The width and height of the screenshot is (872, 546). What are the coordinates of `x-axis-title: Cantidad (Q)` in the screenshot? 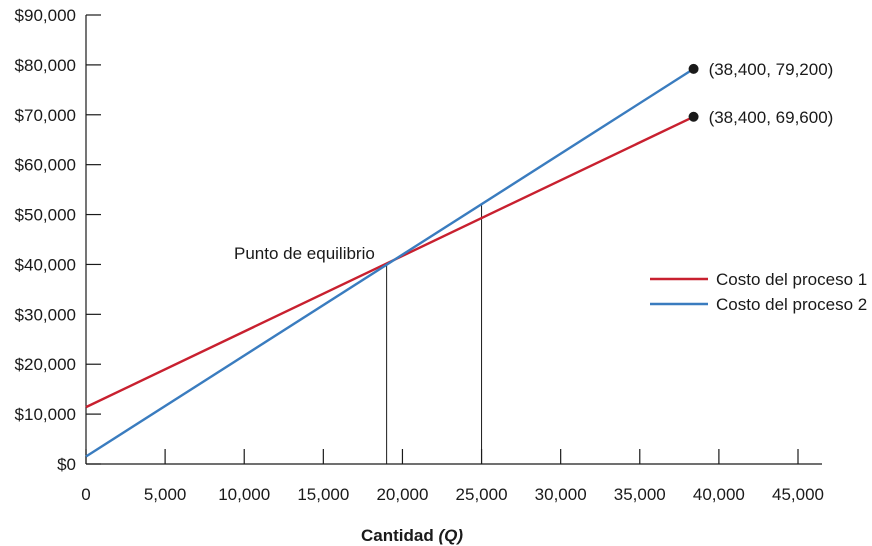 It's located at (412, 535).